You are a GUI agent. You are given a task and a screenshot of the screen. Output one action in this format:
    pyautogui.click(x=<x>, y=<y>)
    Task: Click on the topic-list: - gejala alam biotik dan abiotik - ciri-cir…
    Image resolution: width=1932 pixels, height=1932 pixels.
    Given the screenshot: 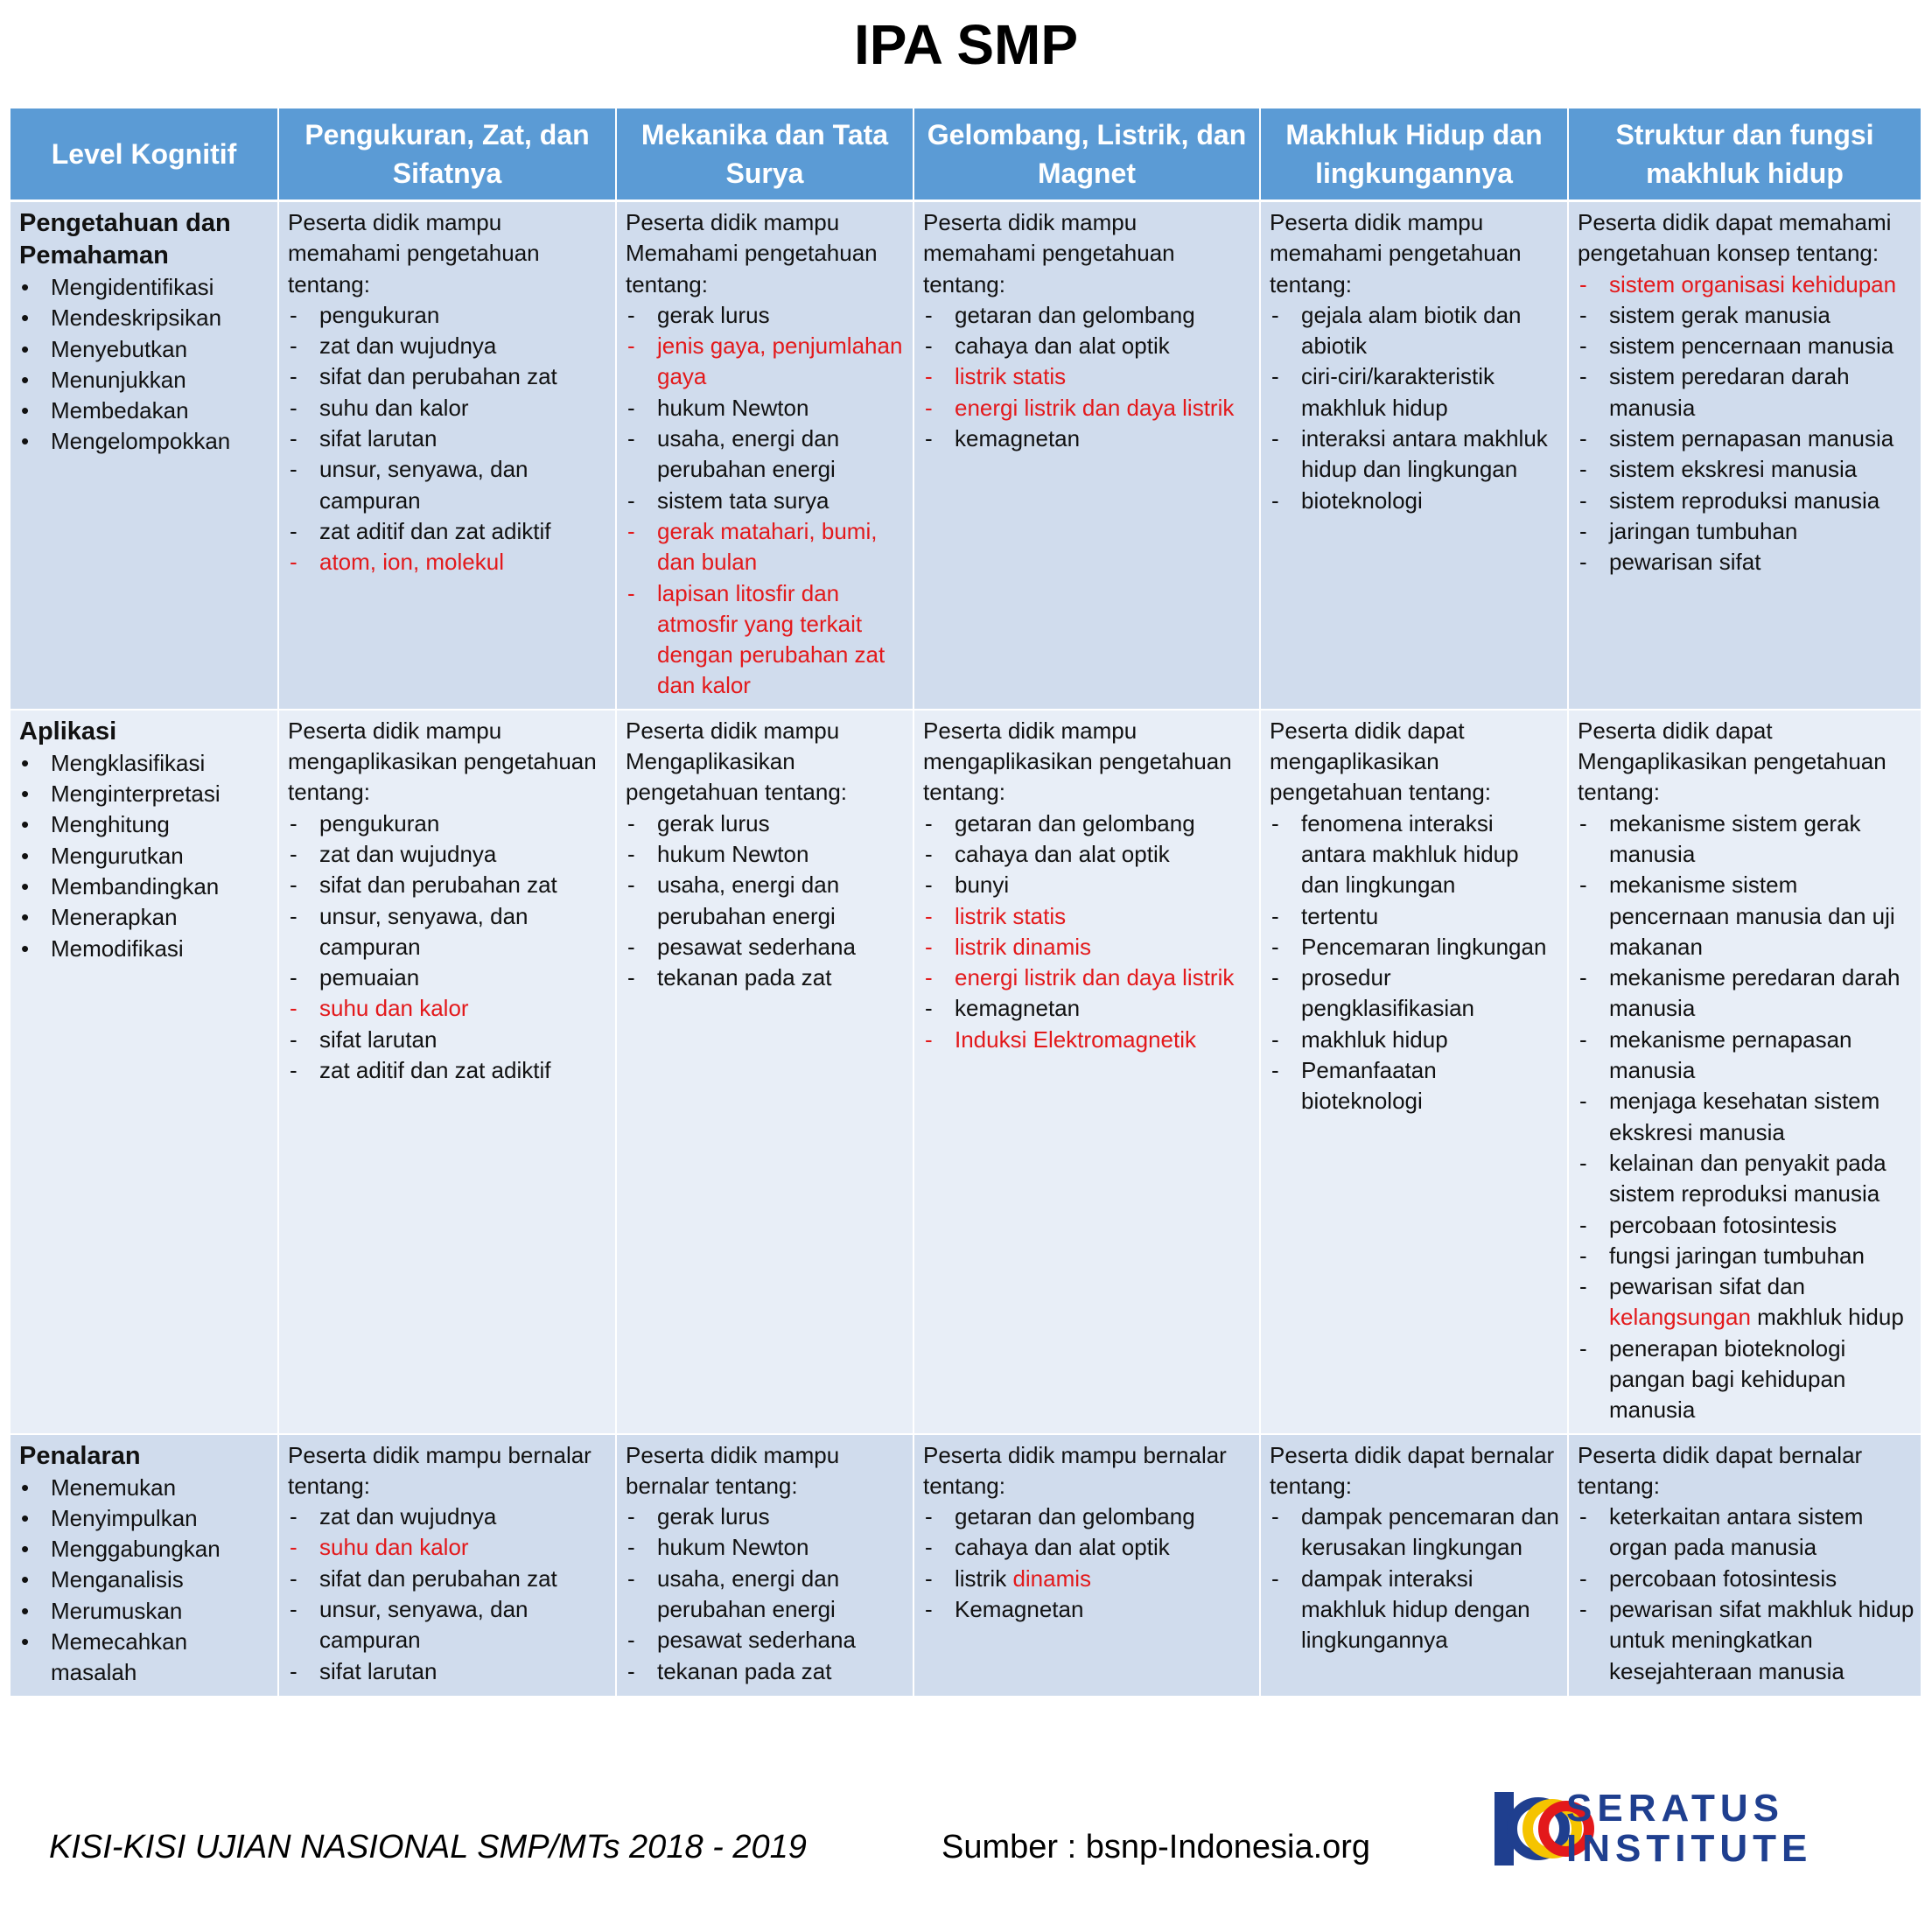 What is the action you would take?
    pyautogui.click(x=1416, y=408)
    